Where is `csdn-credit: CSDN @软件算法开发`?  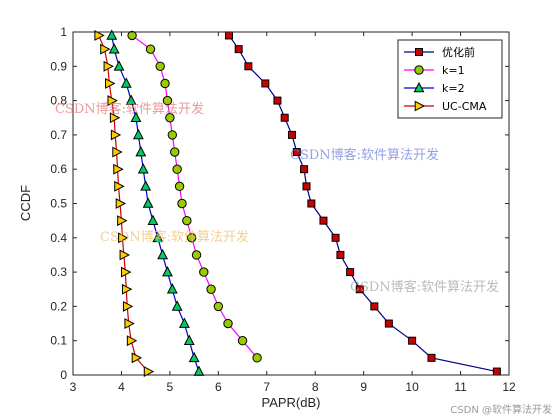
csdn-credit: CSDN @软件算法开发 is located at coordinates (501, 409).